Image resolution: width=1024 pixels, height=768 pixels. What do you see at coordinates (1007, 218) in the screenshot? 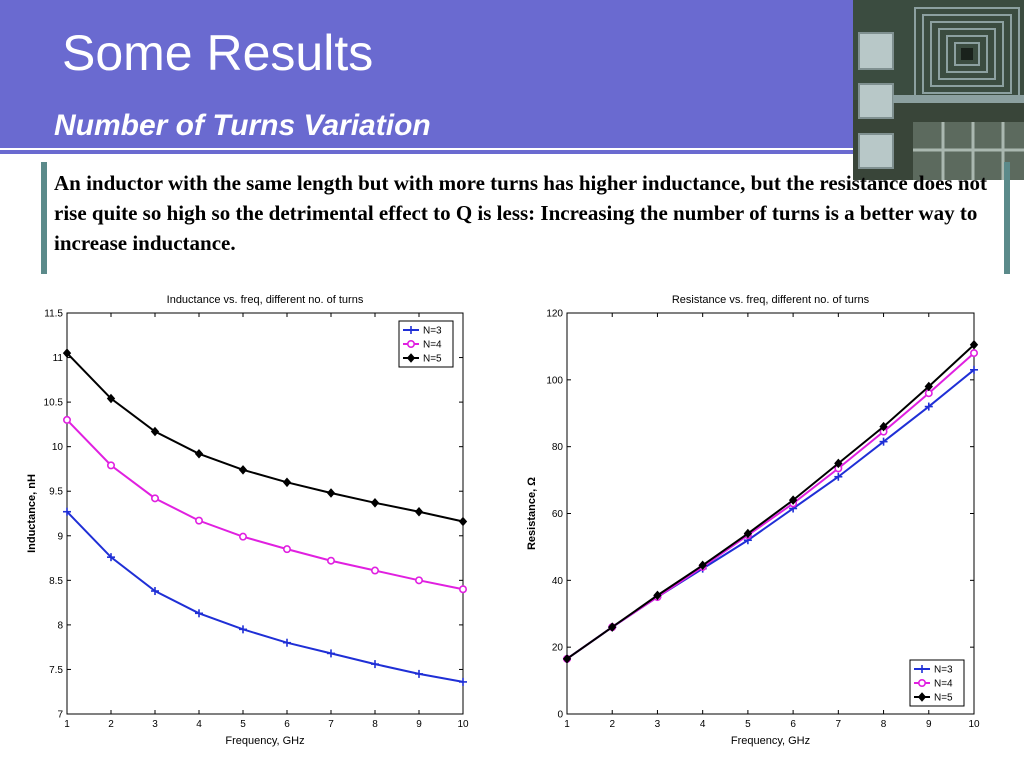
I see `text-accent-bar-right` at bounding box center [1007, 218].